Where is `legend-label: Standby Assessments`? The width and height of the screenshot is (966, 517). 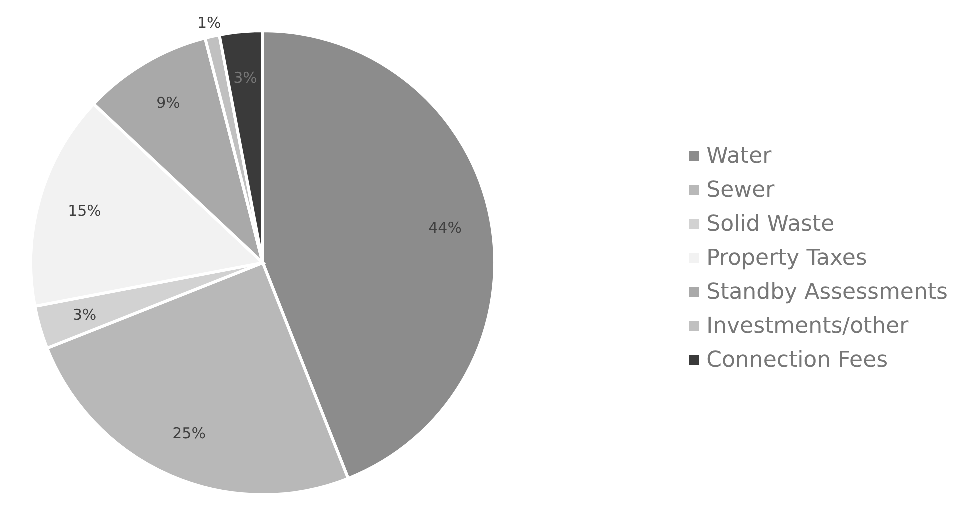 legend-label: Standby Assessments is located at coordinates (827, 292).